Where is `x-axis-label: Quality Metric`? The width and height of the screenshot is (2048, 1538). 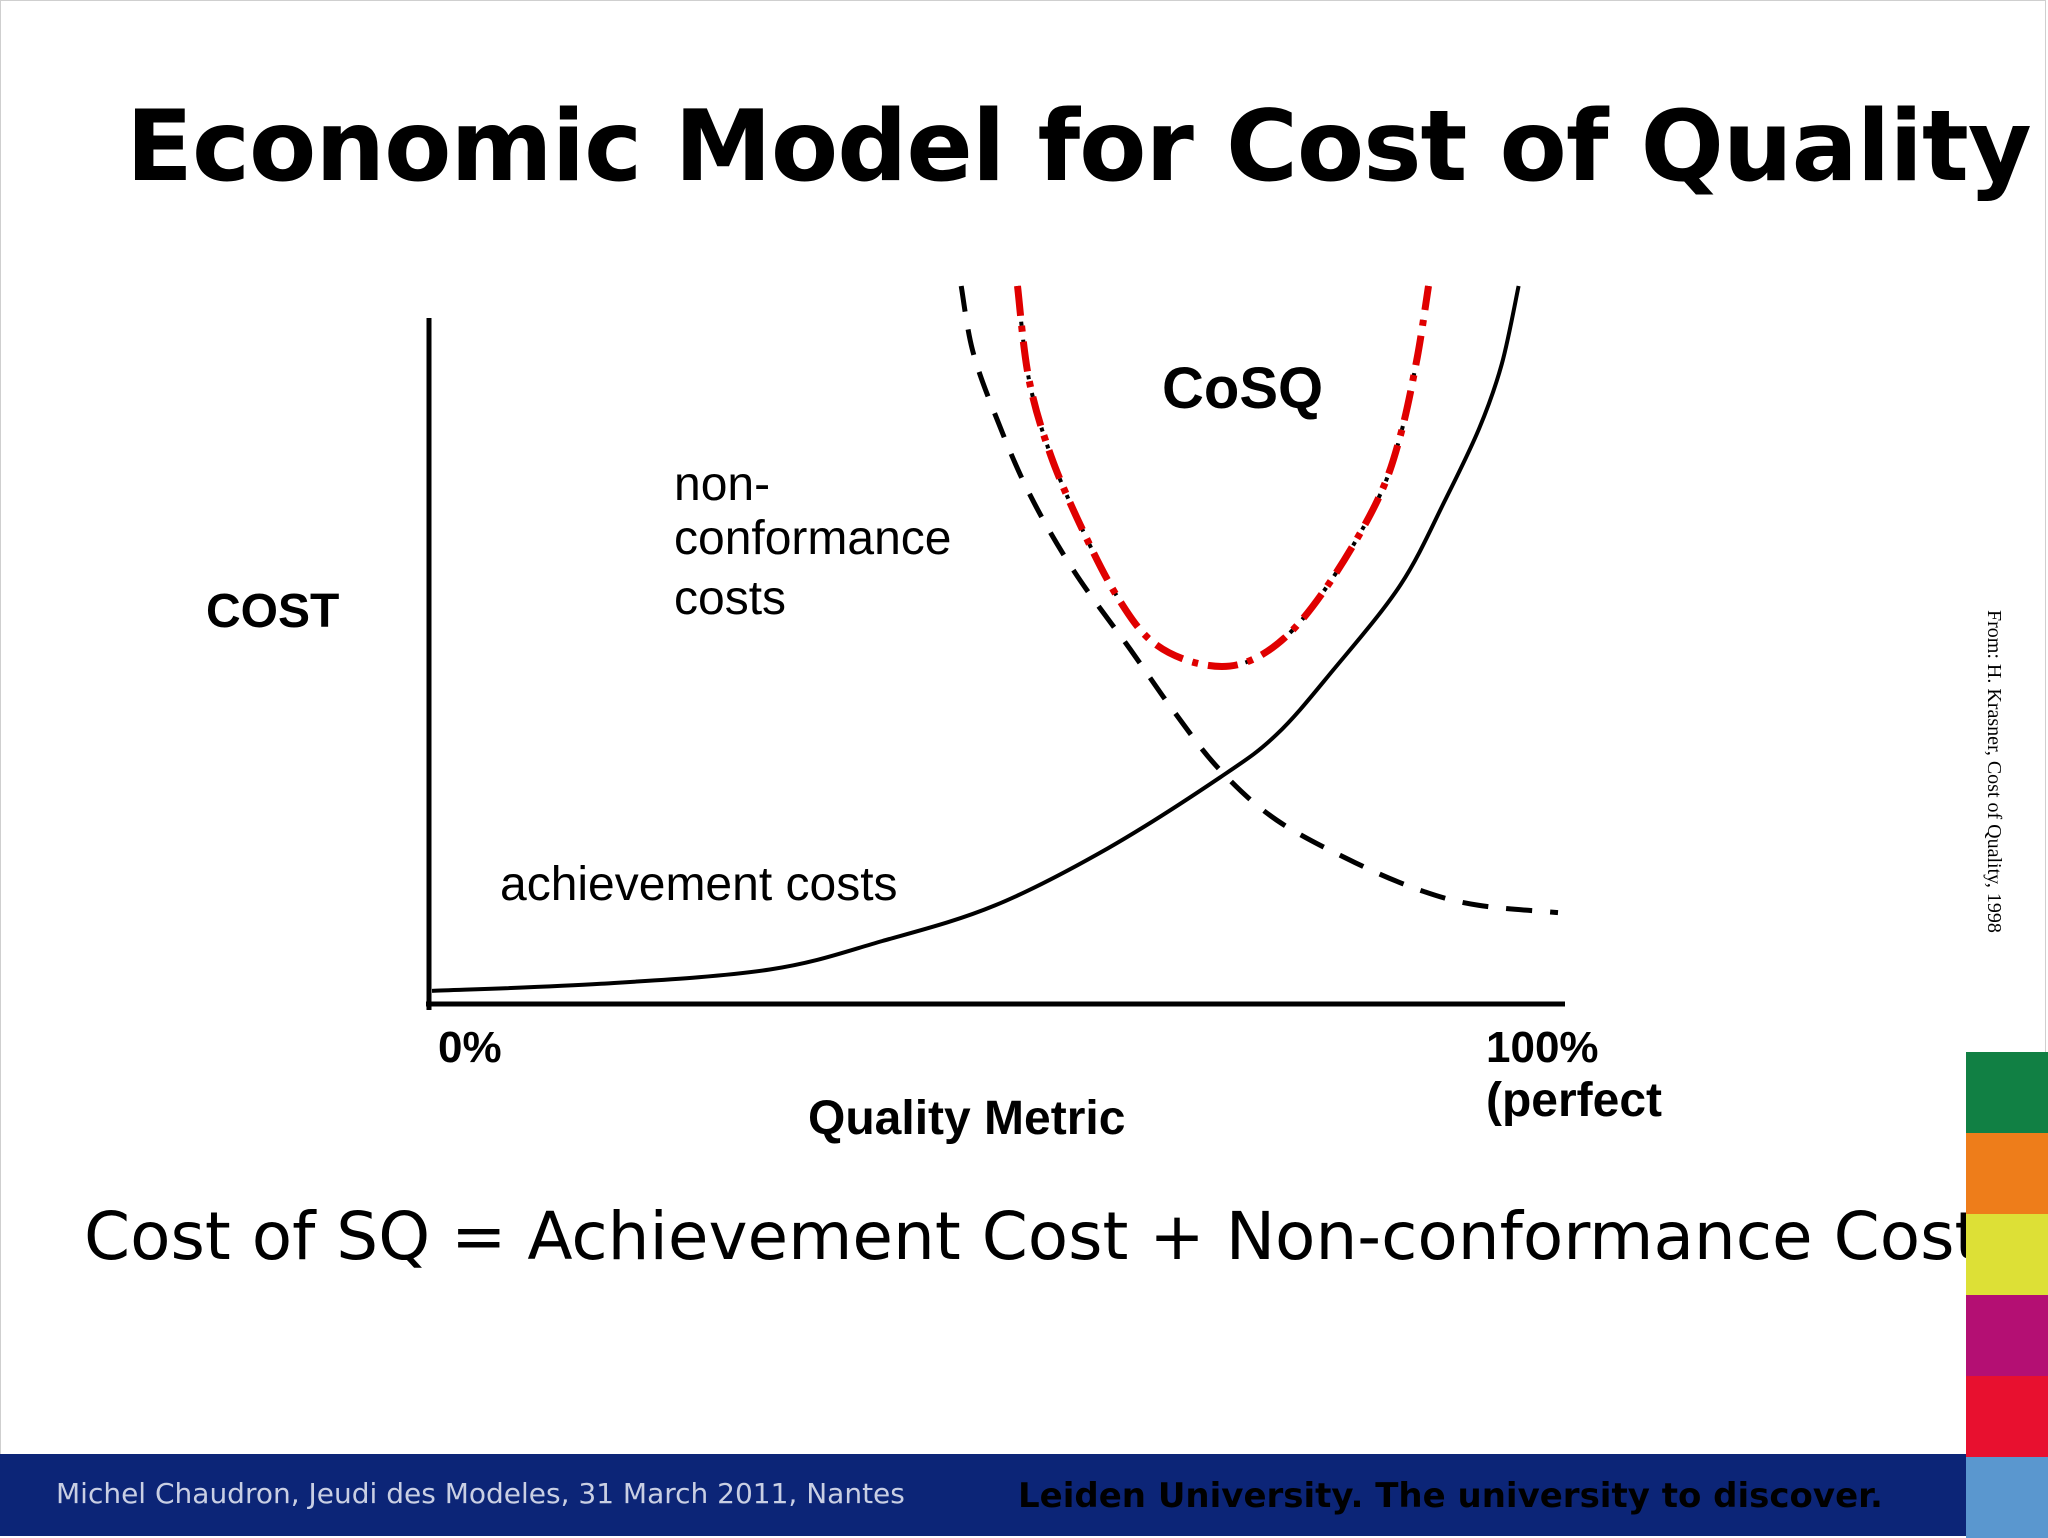 x-axis-label: Quality Metric is located at coordinates (966, 1118).